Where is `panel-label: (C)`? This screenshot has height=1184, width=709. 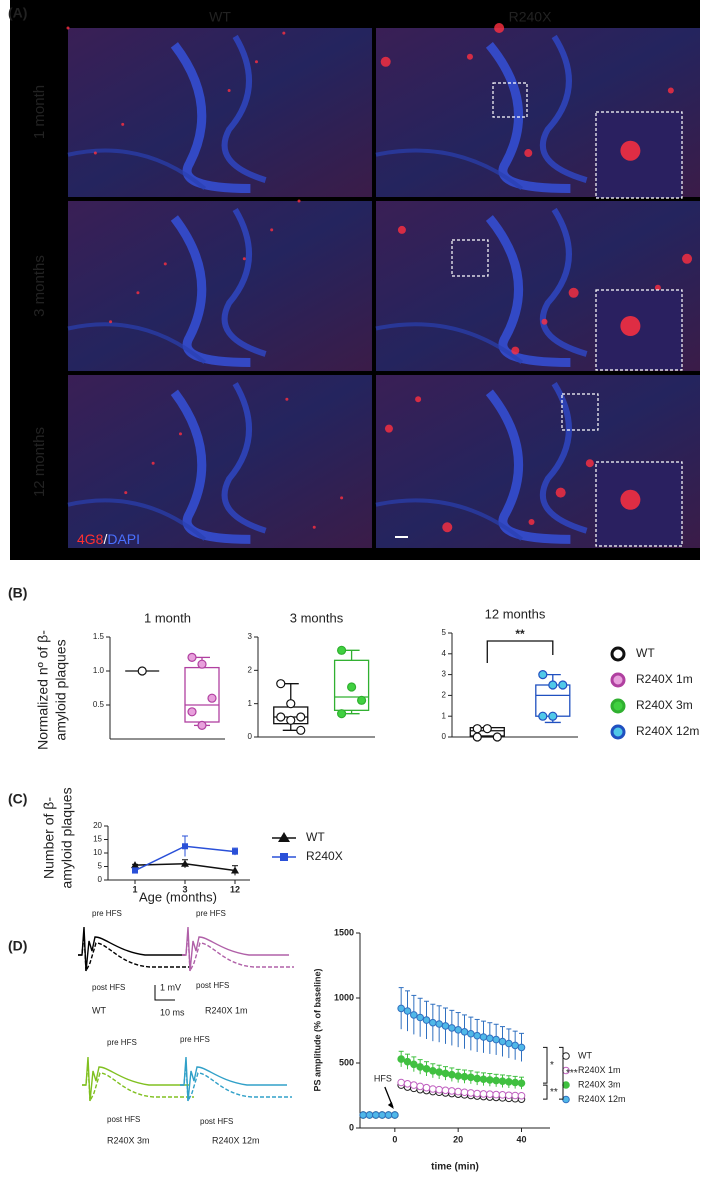 panel-label: (C) is located at coordinates (17, 799).